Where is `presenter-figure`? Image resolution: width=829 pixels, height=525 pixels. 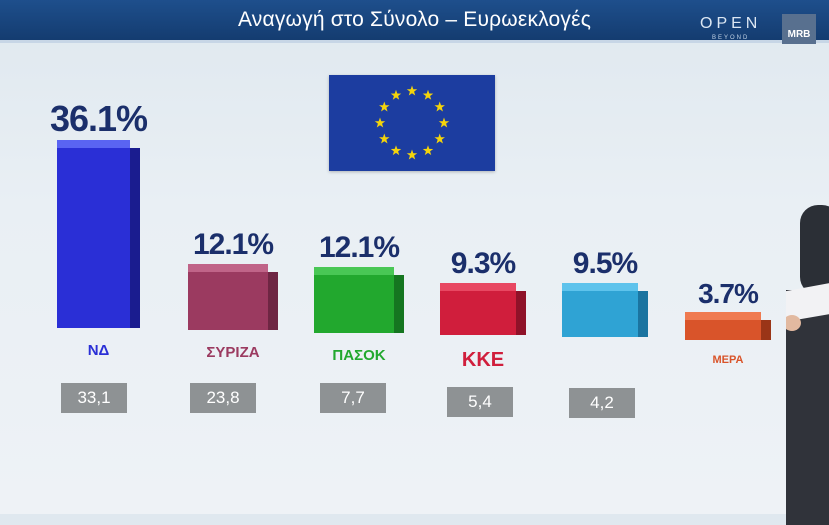 presenter-figure is located at coordinates (807, 365).